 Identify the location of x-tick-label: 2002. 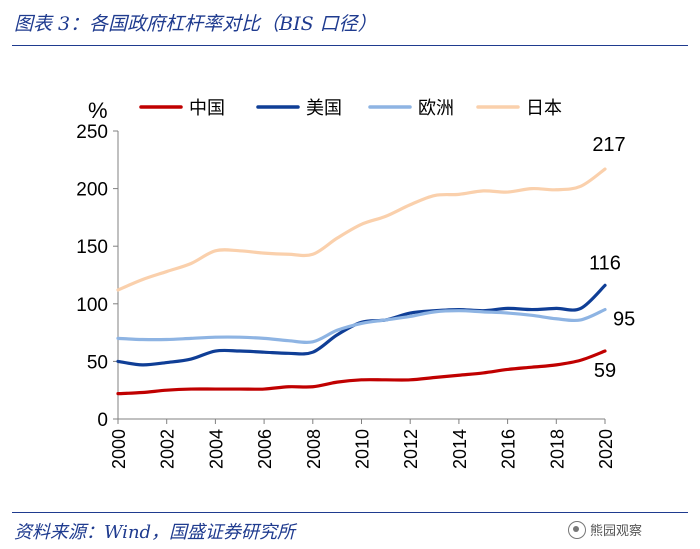
(168, 449).